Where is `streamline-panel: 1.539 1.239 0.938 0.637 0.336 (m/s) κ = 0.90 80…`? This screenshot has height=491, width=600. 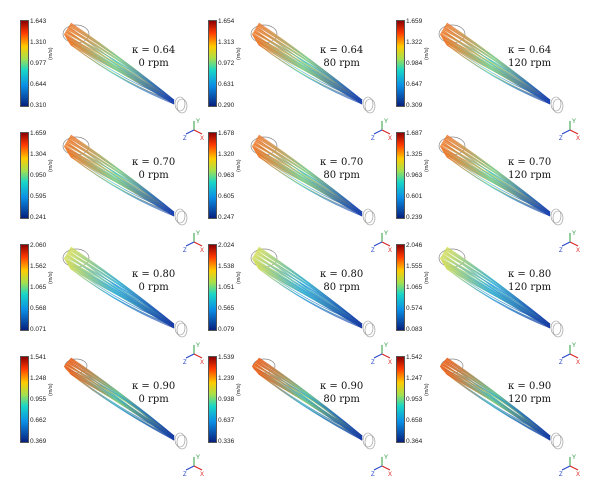 streamline-panel: 1.539 1.239 0.938 0.637 0.336 (m/s) κ = 0.90 80… is located at coordinates (290, 415).